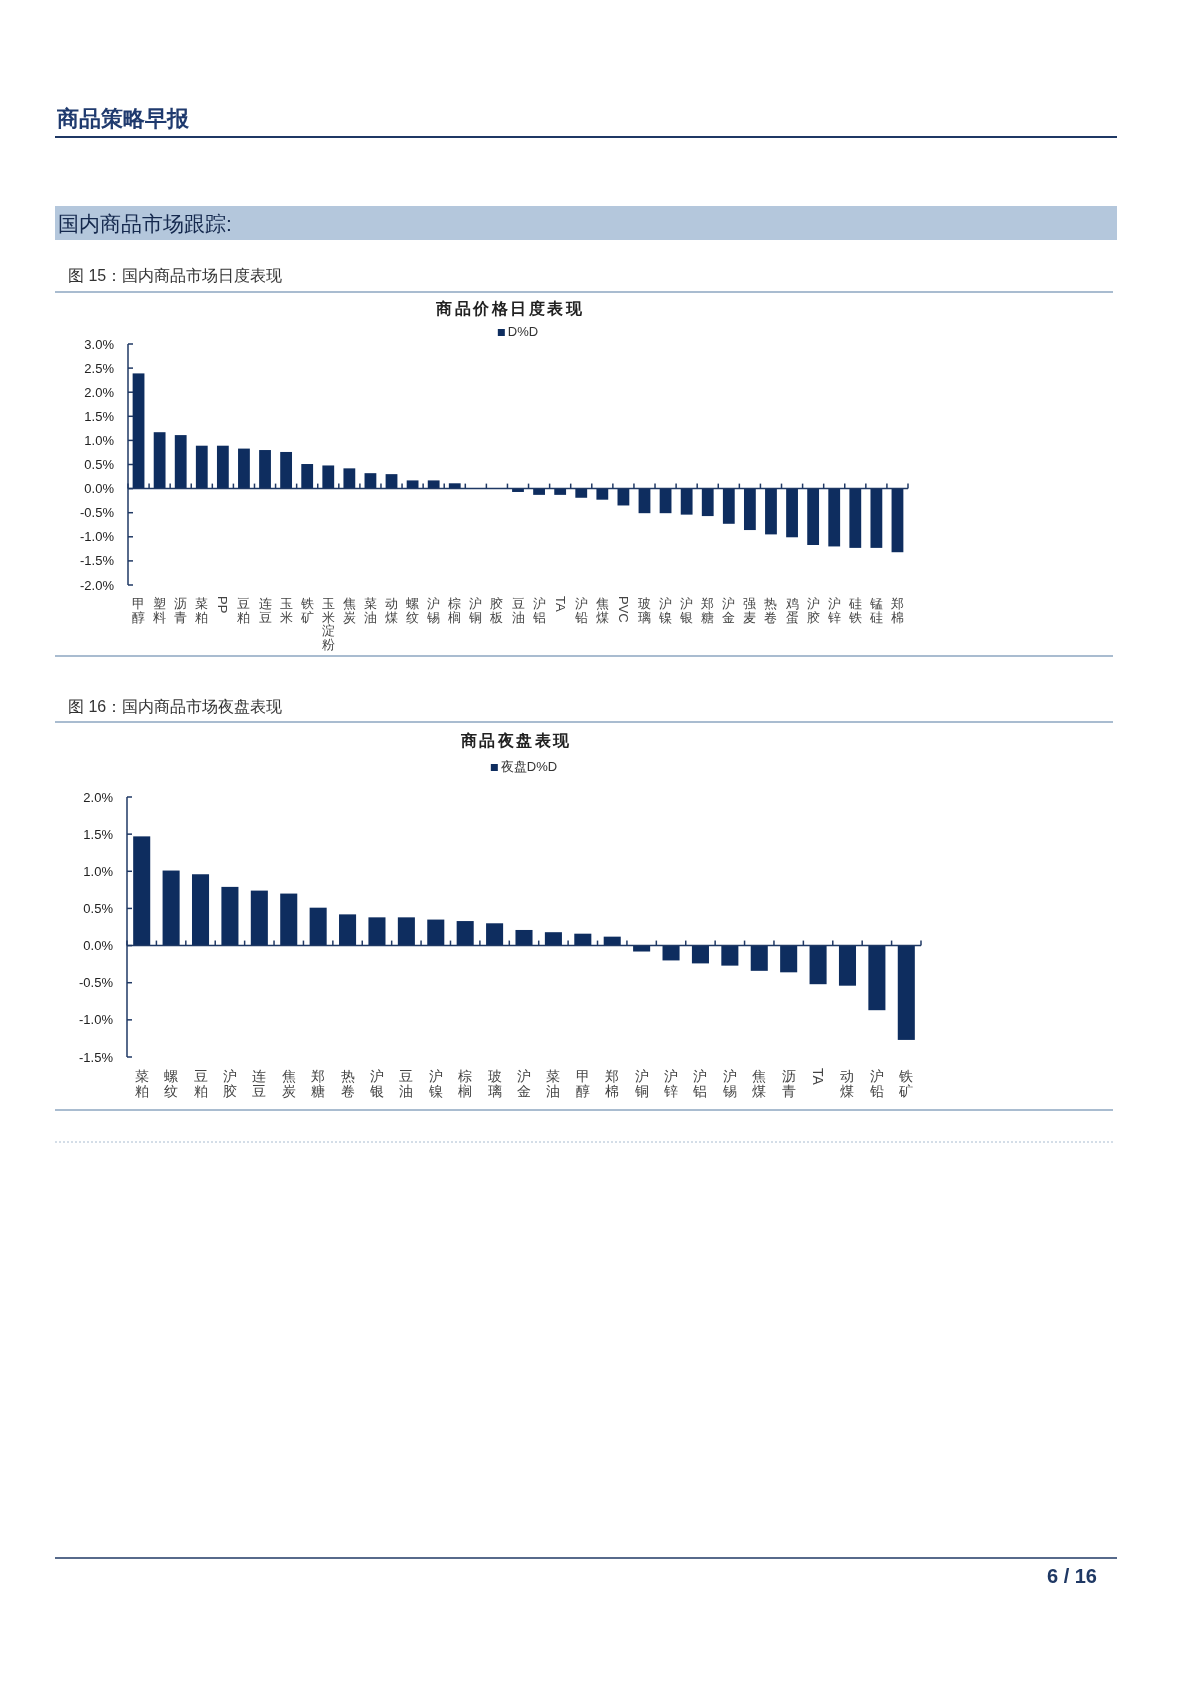  What do you see at coordinates (223, 605) in the screenshot?
I see `x-tick-label: PP` at bounding box center [223, 605].